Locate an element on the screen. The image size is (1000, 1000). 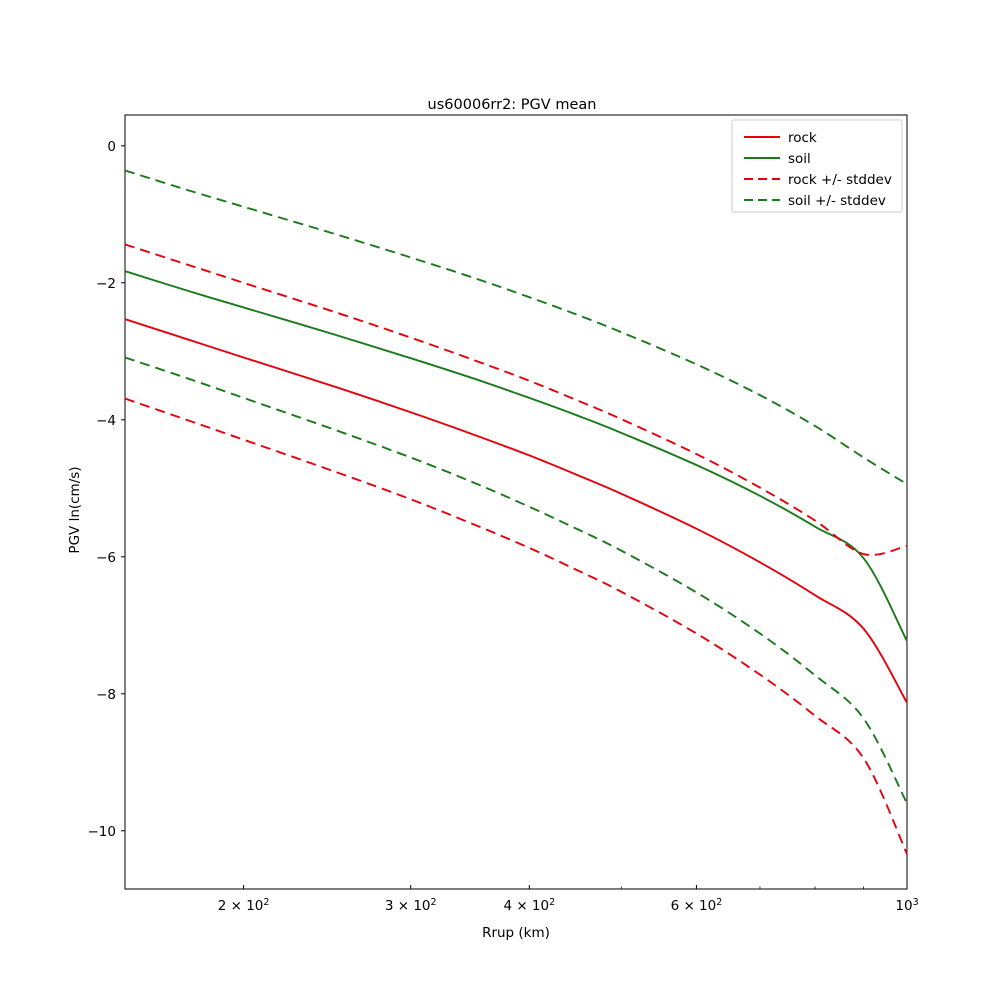
y-tick-label: −4 is located at coordinates (106, 421).